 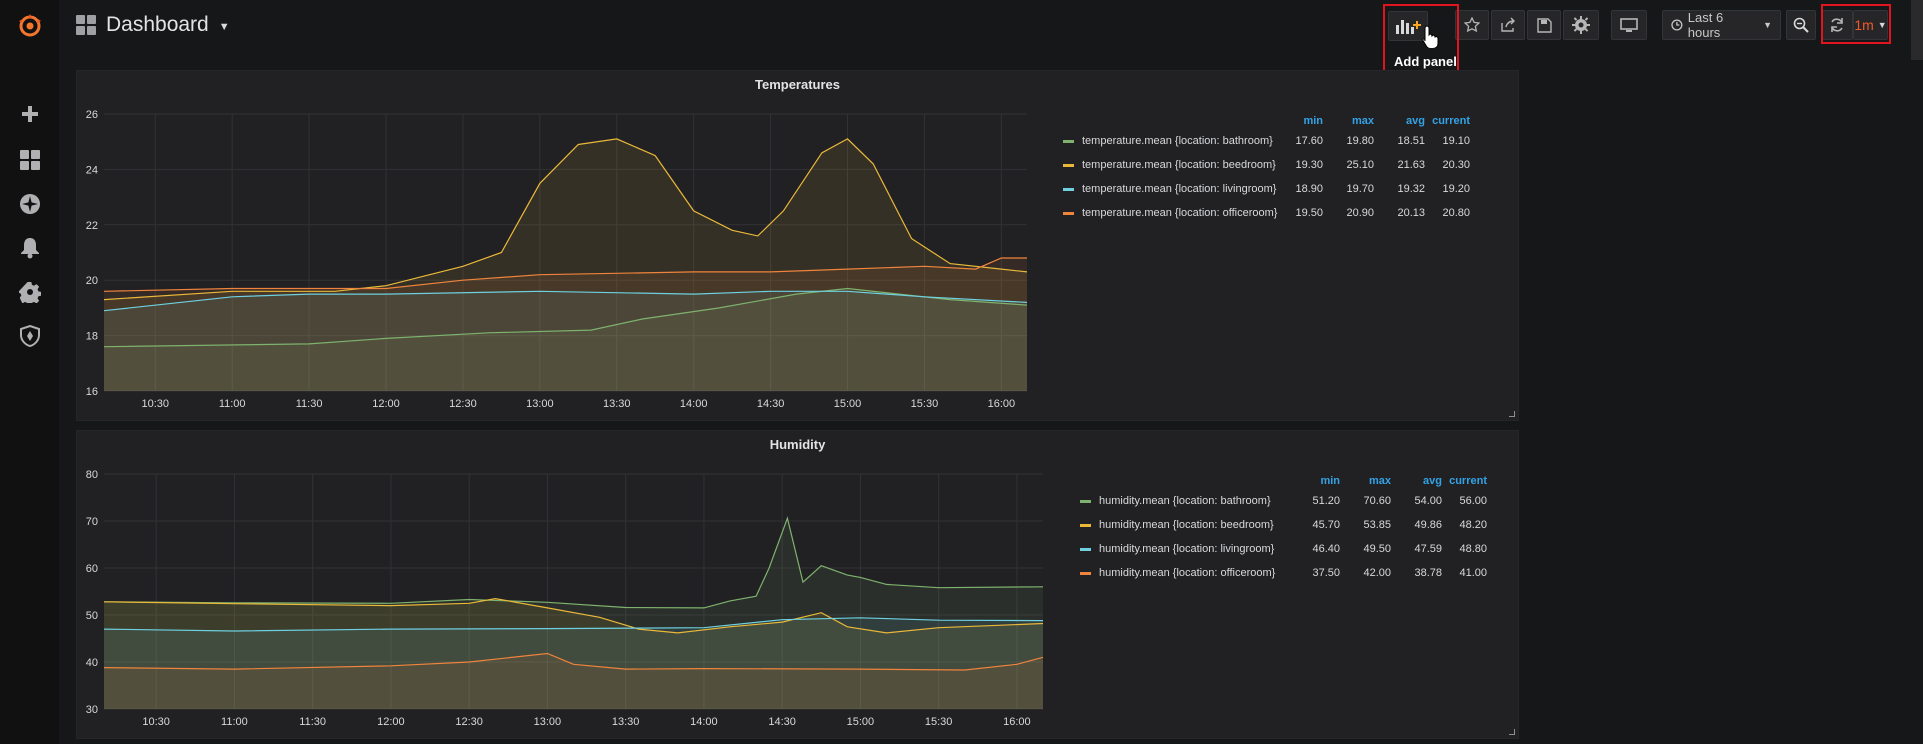 I want to click on series-current: 41.00, so click(x=1473, y=573).